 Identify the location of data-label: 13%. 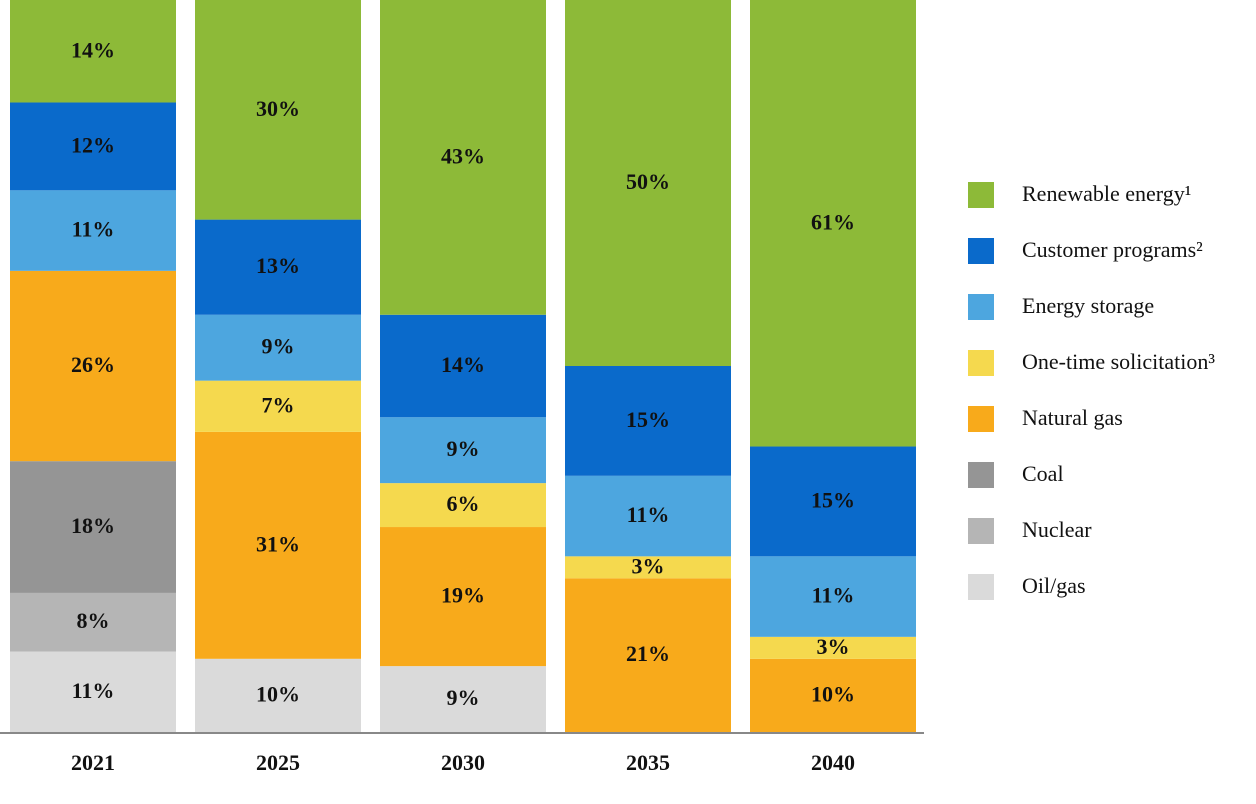
(278, 265).